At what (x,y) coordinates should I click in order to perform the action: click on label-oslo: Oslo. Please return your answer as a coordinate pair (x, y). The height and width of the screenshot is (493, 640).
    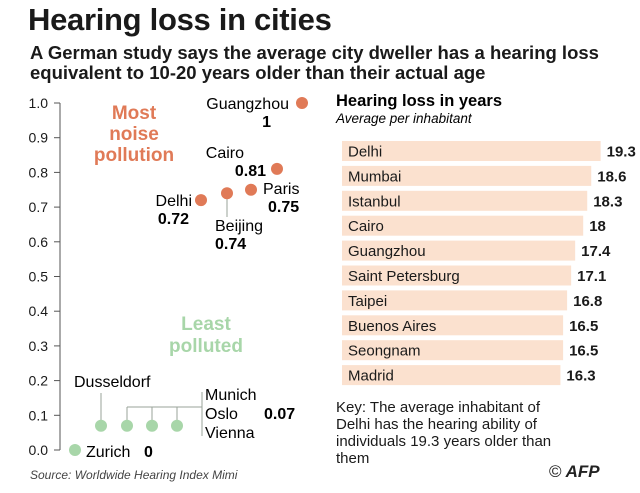
    Looking at the image, I should click on (221, 414).